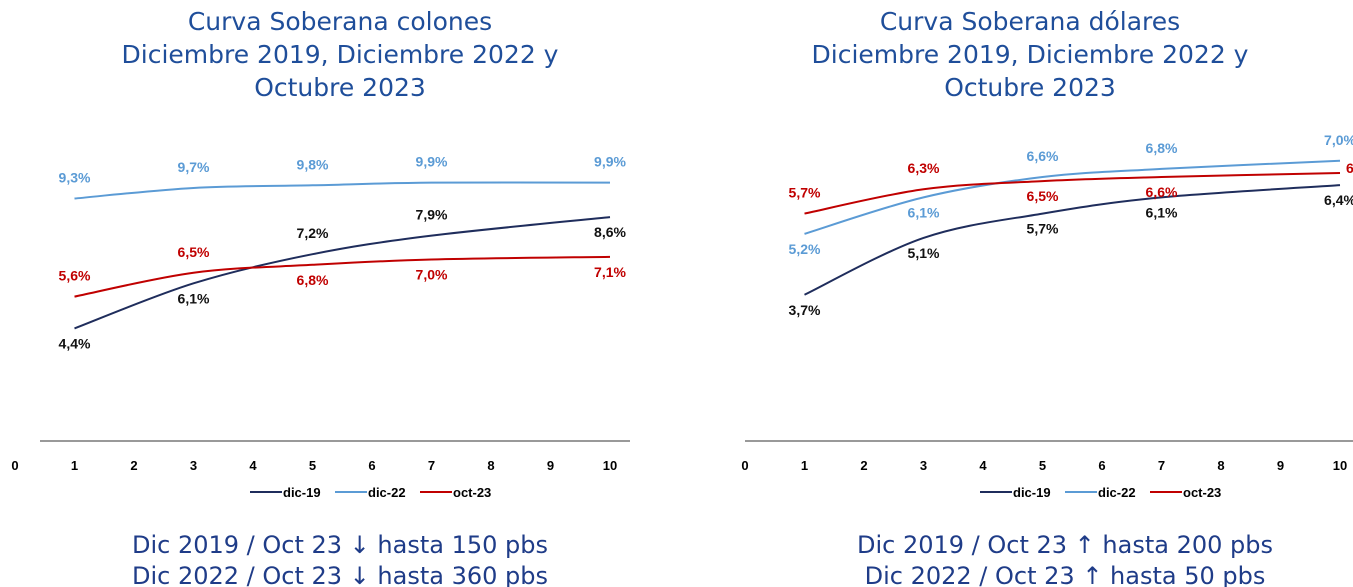  What do you see at coordinates (1030, 21) in the screenshot?
I see `chart-title: Curva Soberana dólares` at bounding box center [1030, 21].